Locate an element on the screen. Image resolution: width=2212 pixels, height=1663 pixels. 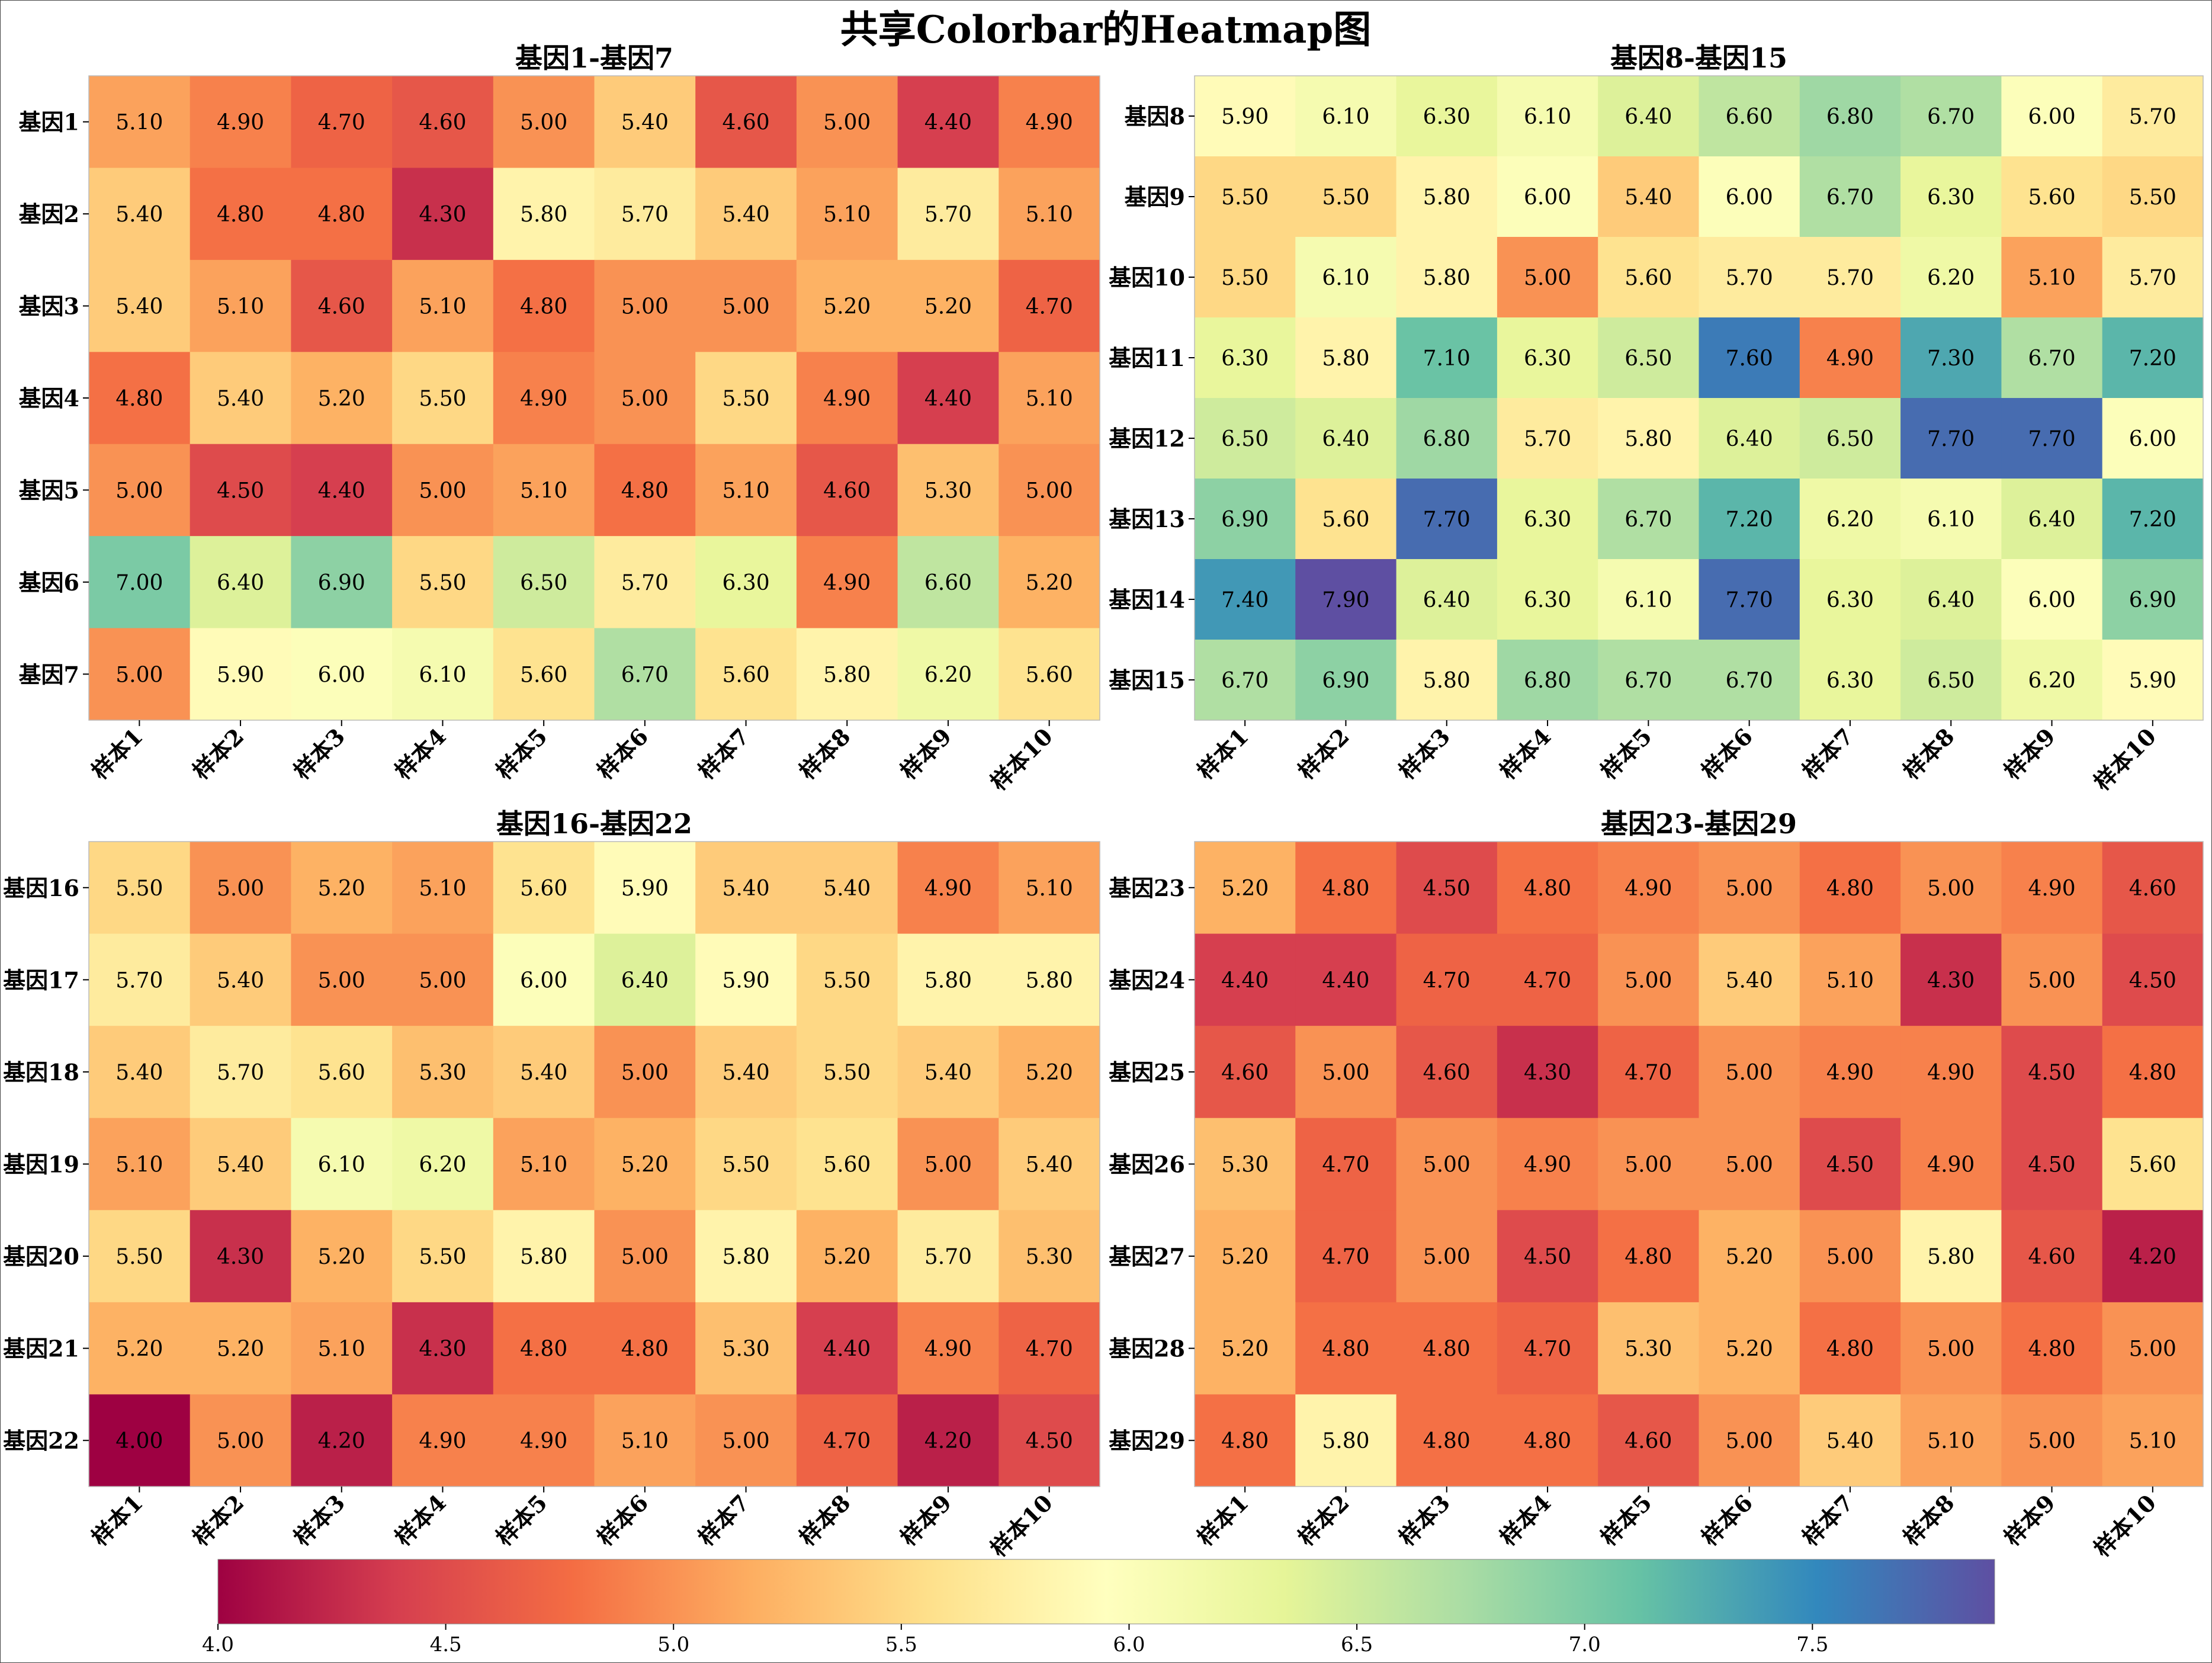
x-tick-label: 样本4 is located at coordinates (1525, 1520).